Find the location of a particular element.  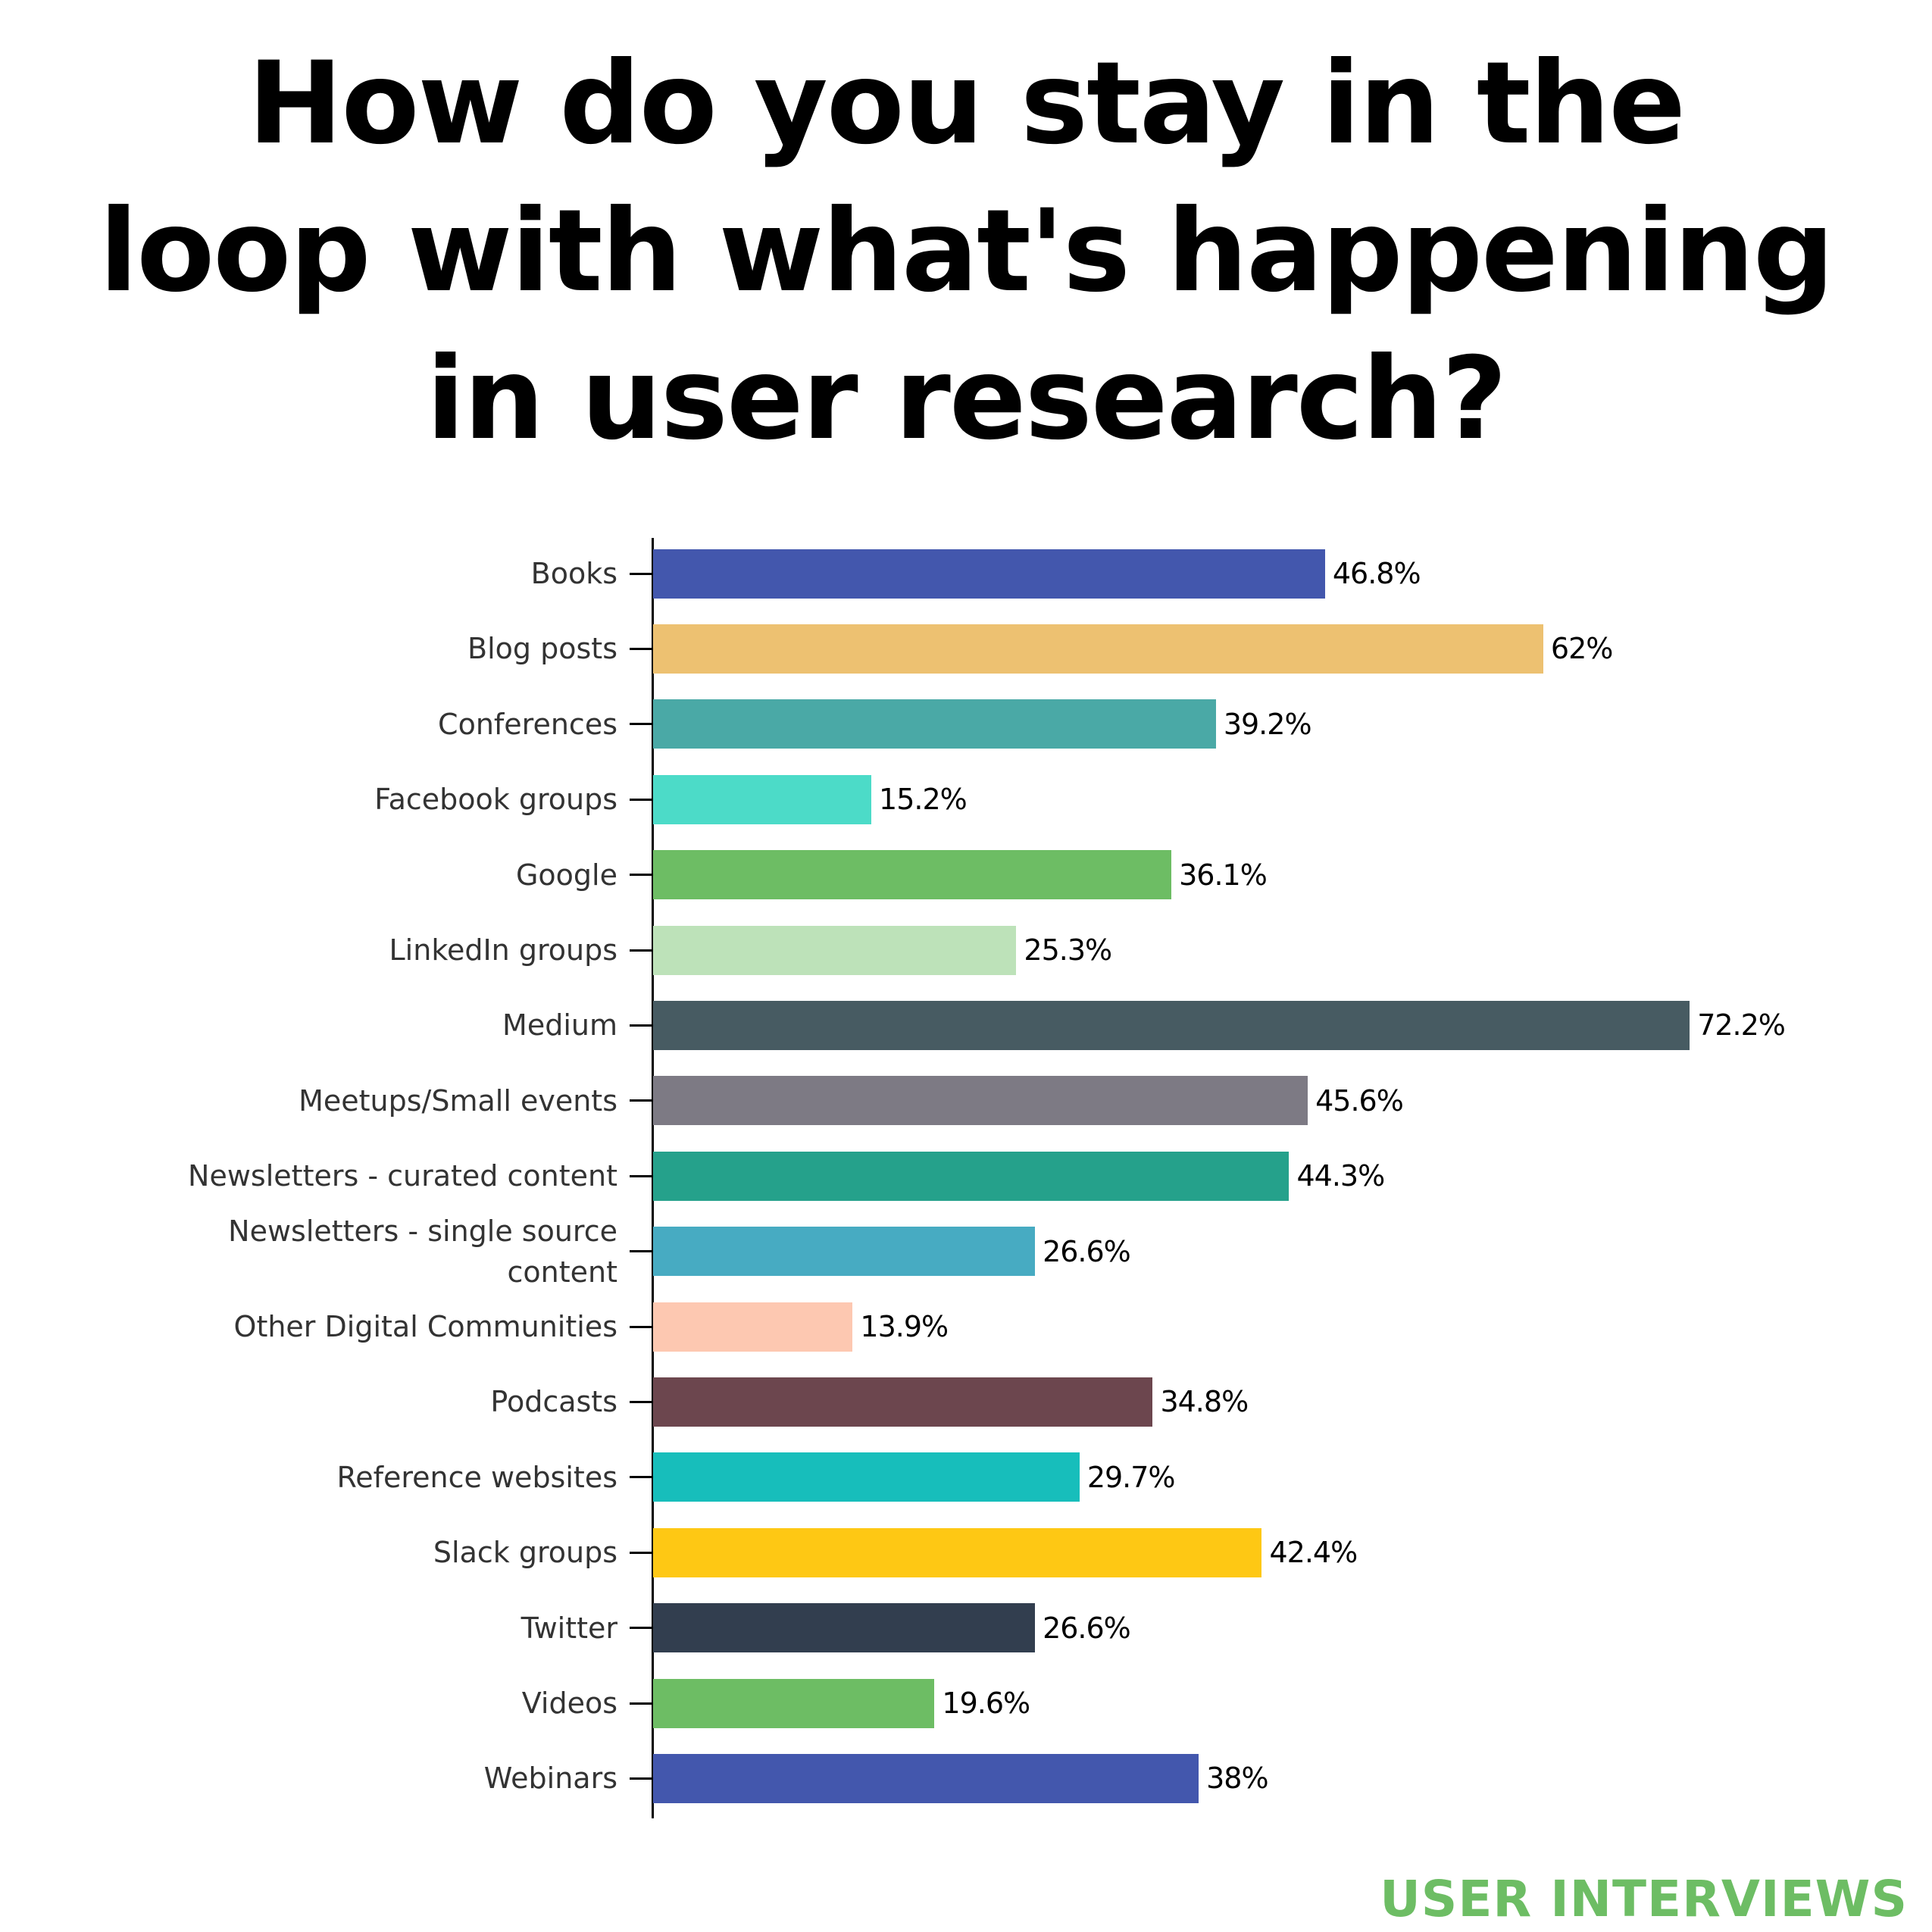

category-label: Newsletters - curated content is located at coordinates (402, 1176).